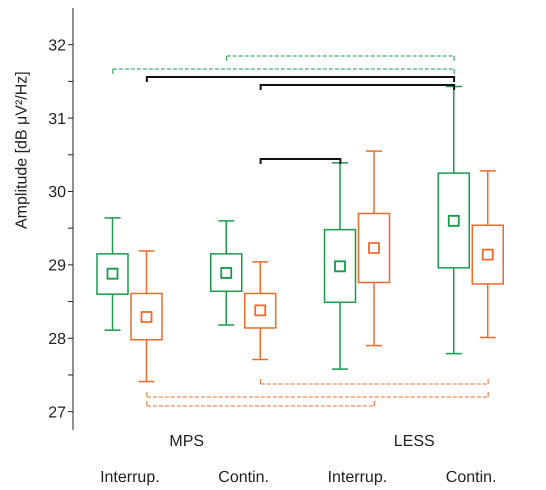  What do you see at coordinates (22, 150) in the screenshot?
I see `y-axis-title: Amplitude [dB μV²/Hz]` at bounding box center [22, 150].